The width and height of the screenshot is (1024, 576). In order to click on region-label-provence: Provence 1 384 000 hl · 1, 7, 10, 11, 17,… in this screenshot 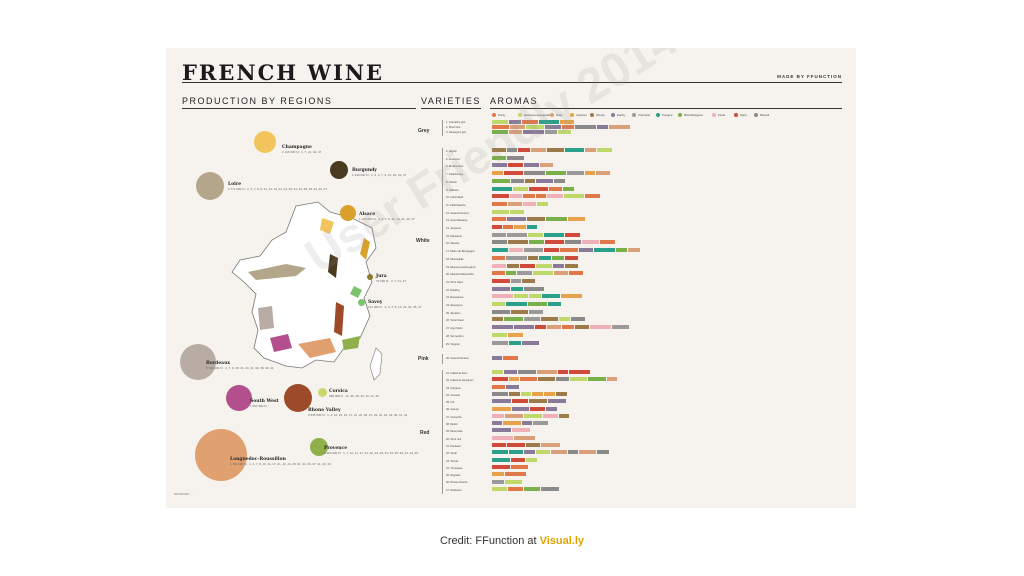, I will do `click(371, 450)`.